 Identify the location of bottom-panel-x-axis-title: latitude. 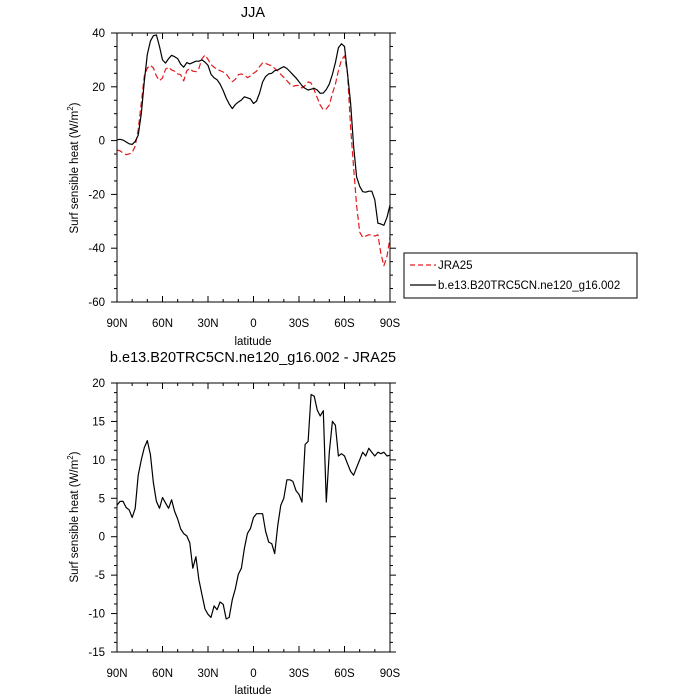
(252, 691).